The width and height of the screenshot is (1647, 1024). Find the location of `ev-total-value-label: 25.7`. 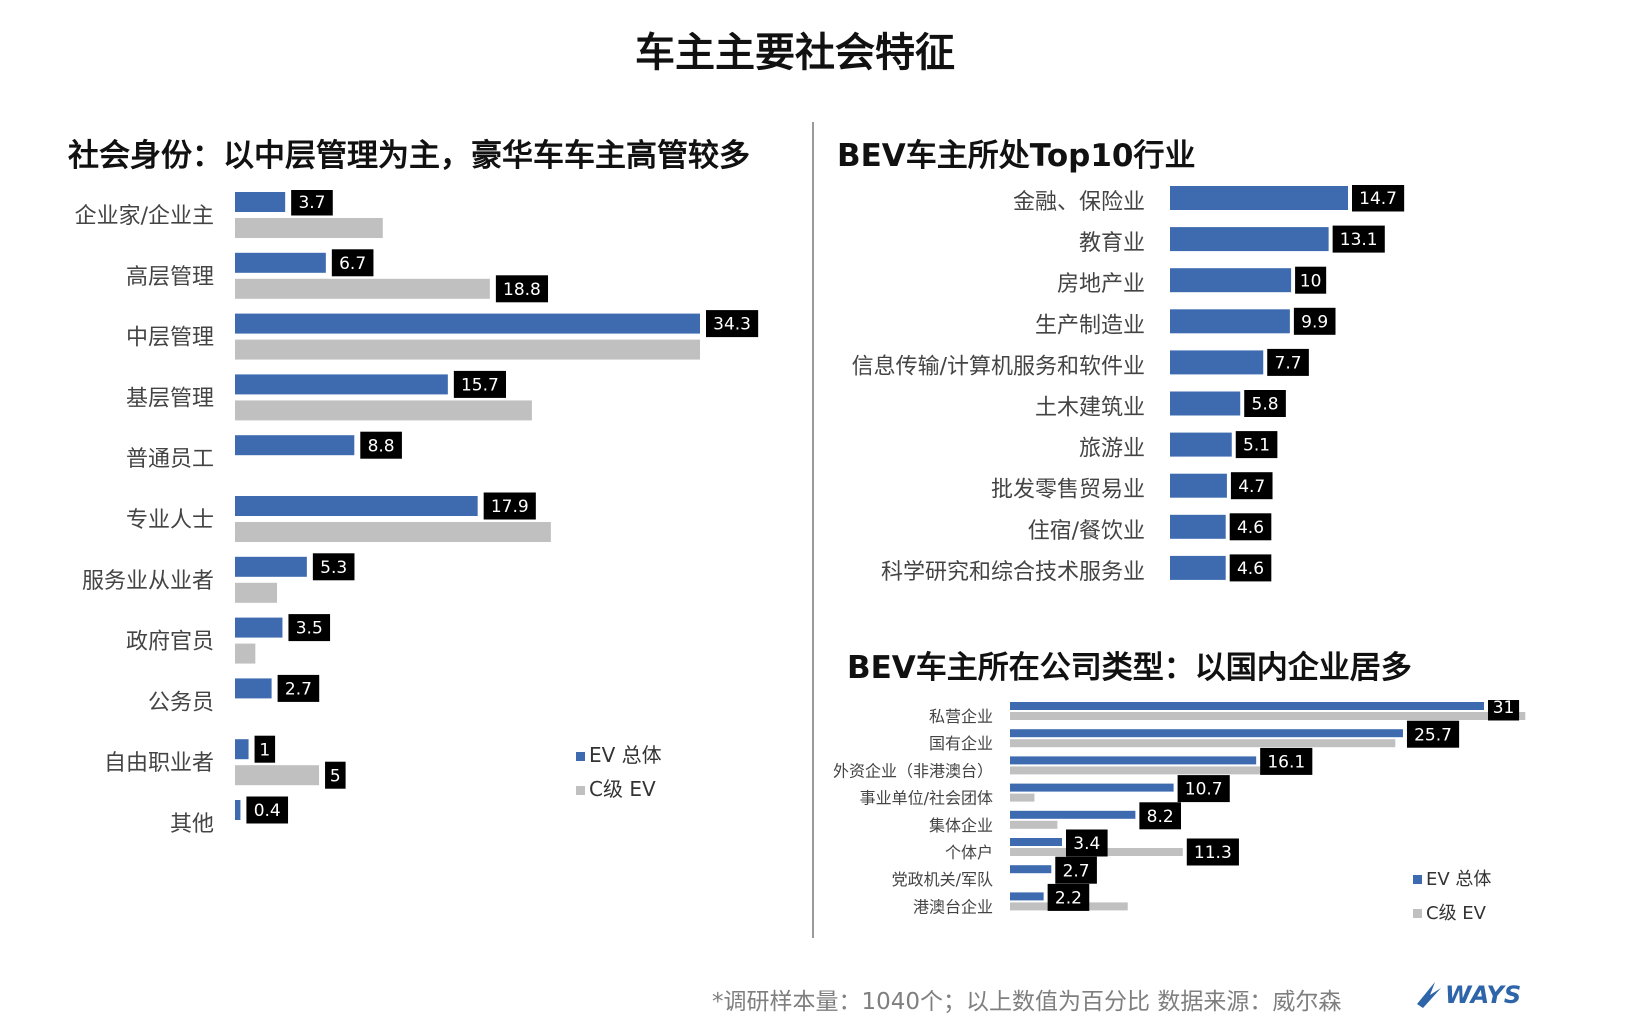

ev-total-value-label: 25.7 is located at coordinates (1433, 735).